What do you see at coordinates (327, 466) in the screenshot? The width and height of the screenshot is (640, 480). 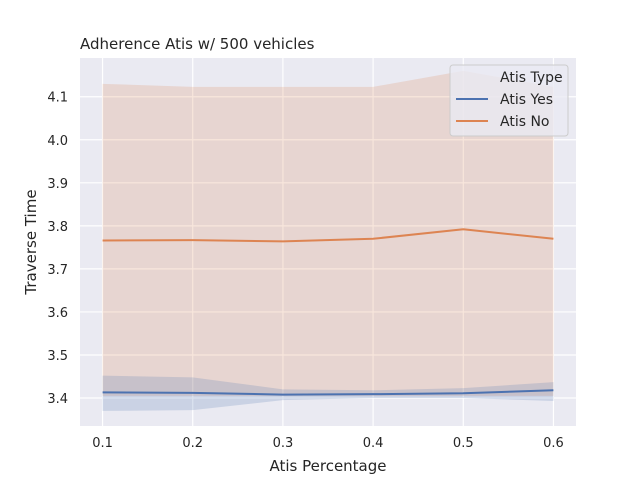 I see `x-axis-label: Atis Percentage` at bounding box center [327, 466].